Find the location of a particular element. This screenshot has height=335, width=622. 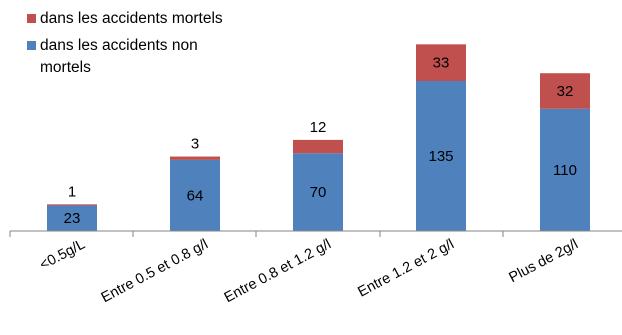

data-label-fatal-1: 3 is located at coordinates (195, 144).